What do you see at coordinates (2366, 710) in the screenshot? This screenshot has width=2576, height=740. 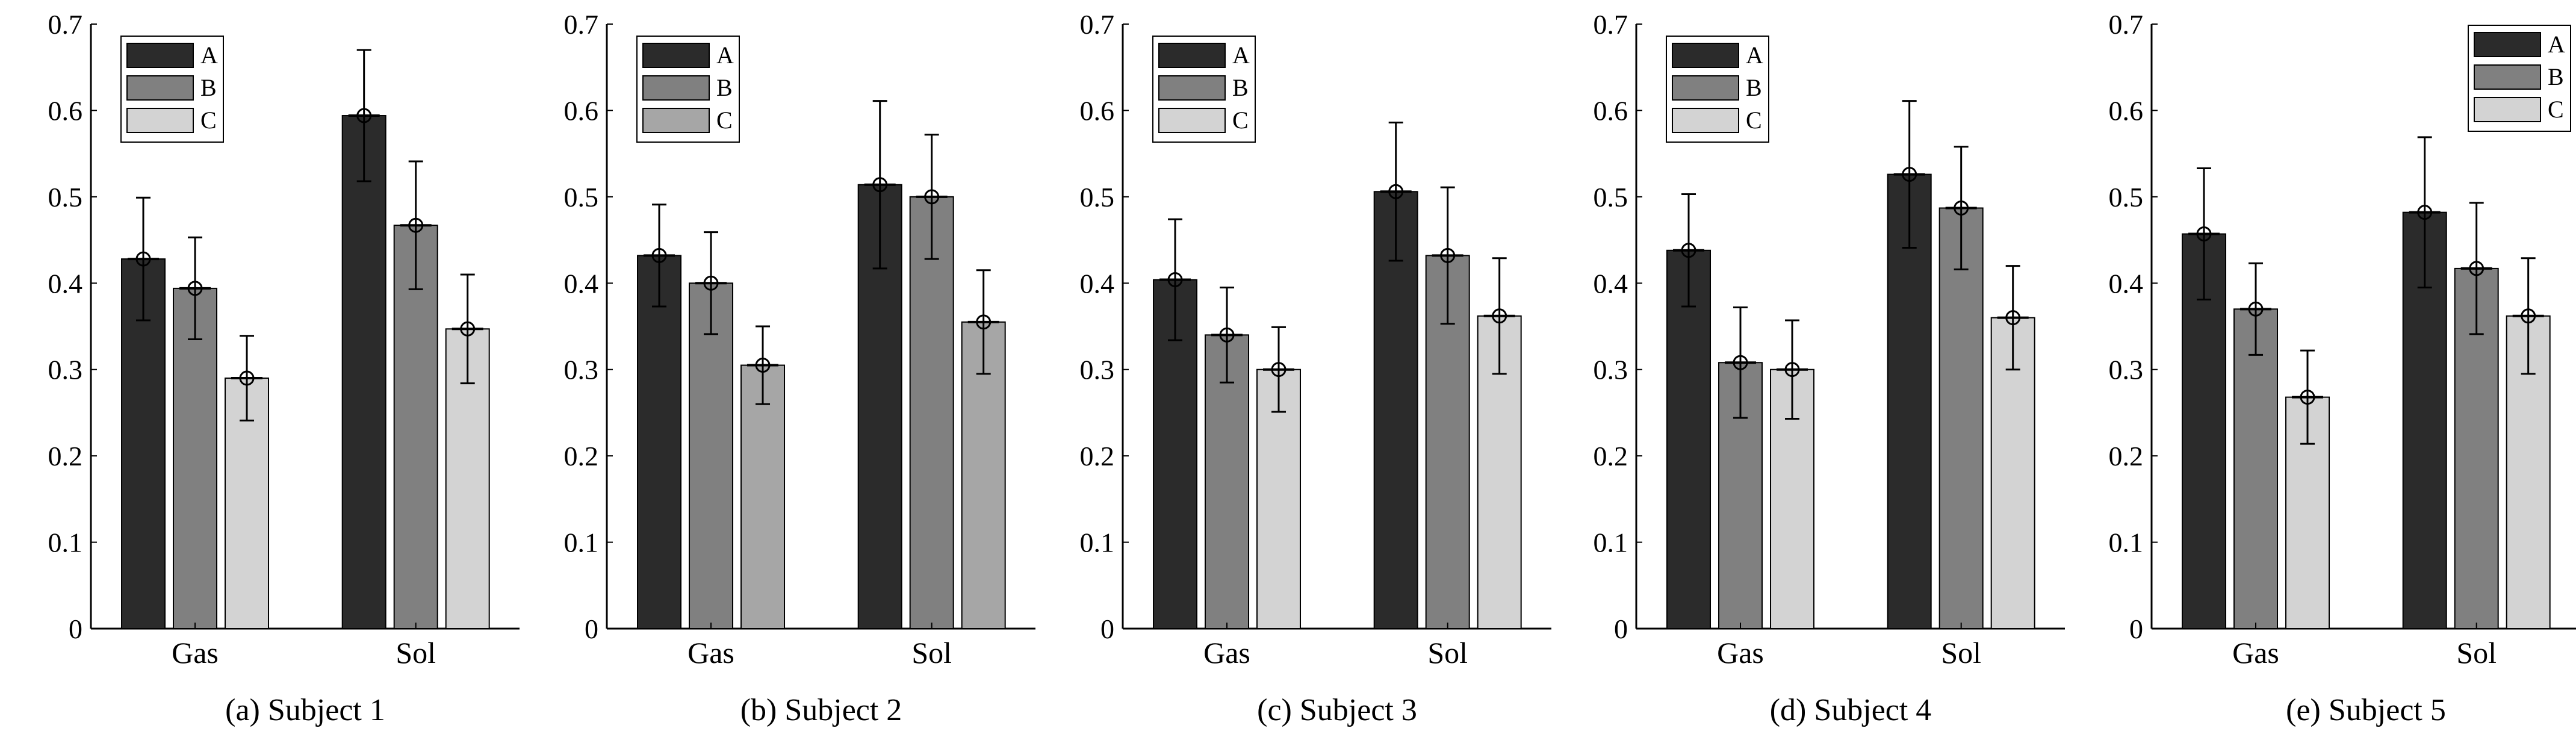 I see `chart-caption: (e) Subject 5` at bounding box center [2366, 710].